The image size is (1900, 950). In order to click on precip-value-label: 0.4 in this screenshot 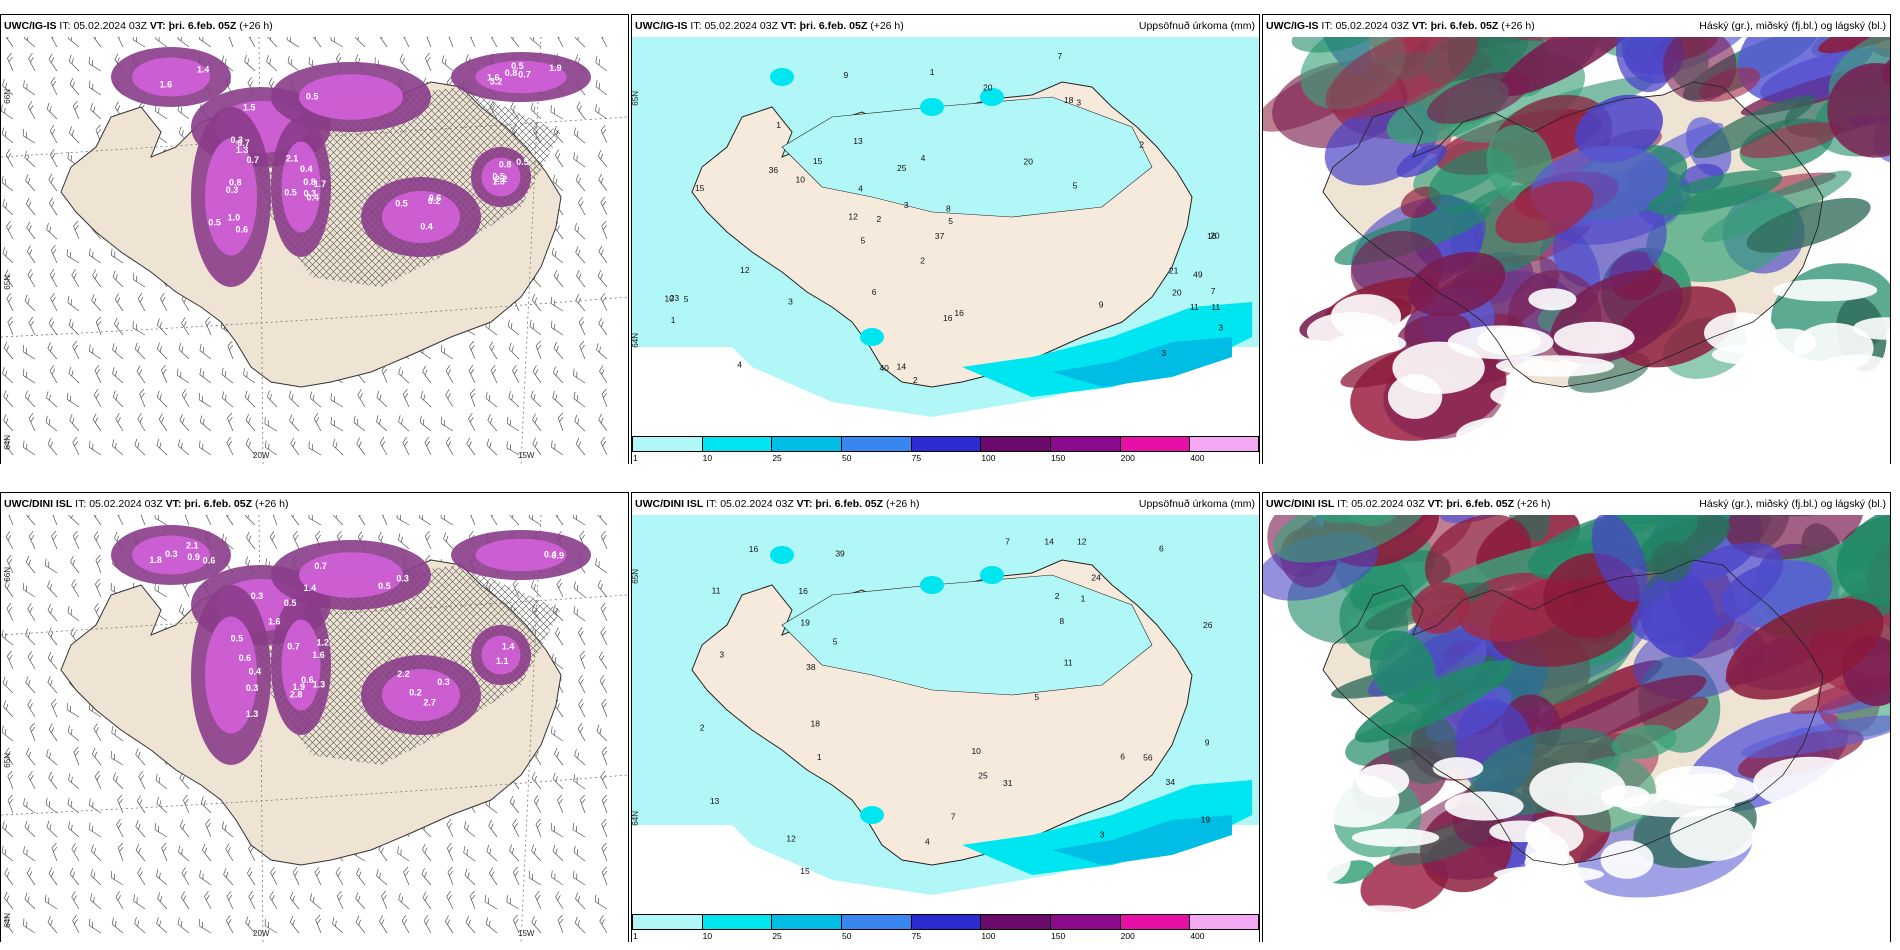, I will do `click(550, 554)`.